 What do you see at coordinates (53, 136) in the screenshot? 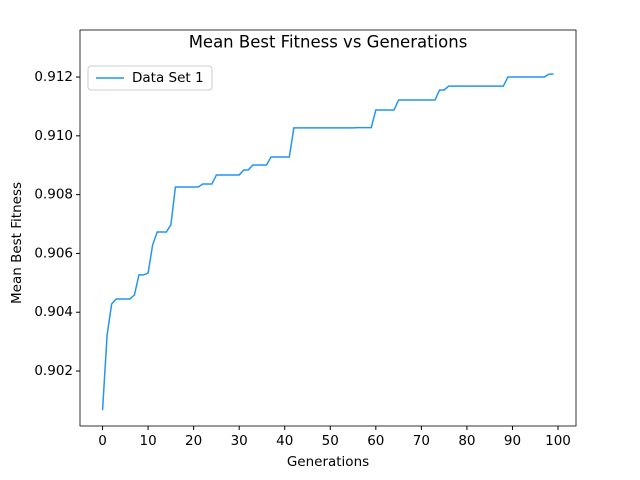
I see `y-tick-label: 0.910` at bounding box center [53, 136].